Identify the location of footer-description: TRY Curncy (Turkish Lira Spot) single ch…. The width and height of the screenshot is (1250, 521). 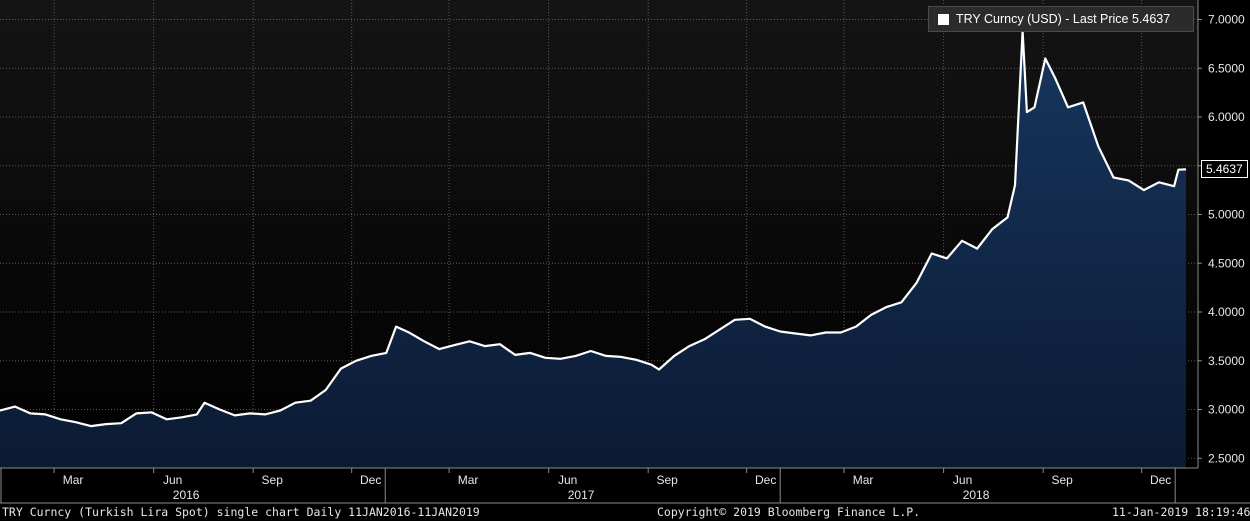
(241, 512).